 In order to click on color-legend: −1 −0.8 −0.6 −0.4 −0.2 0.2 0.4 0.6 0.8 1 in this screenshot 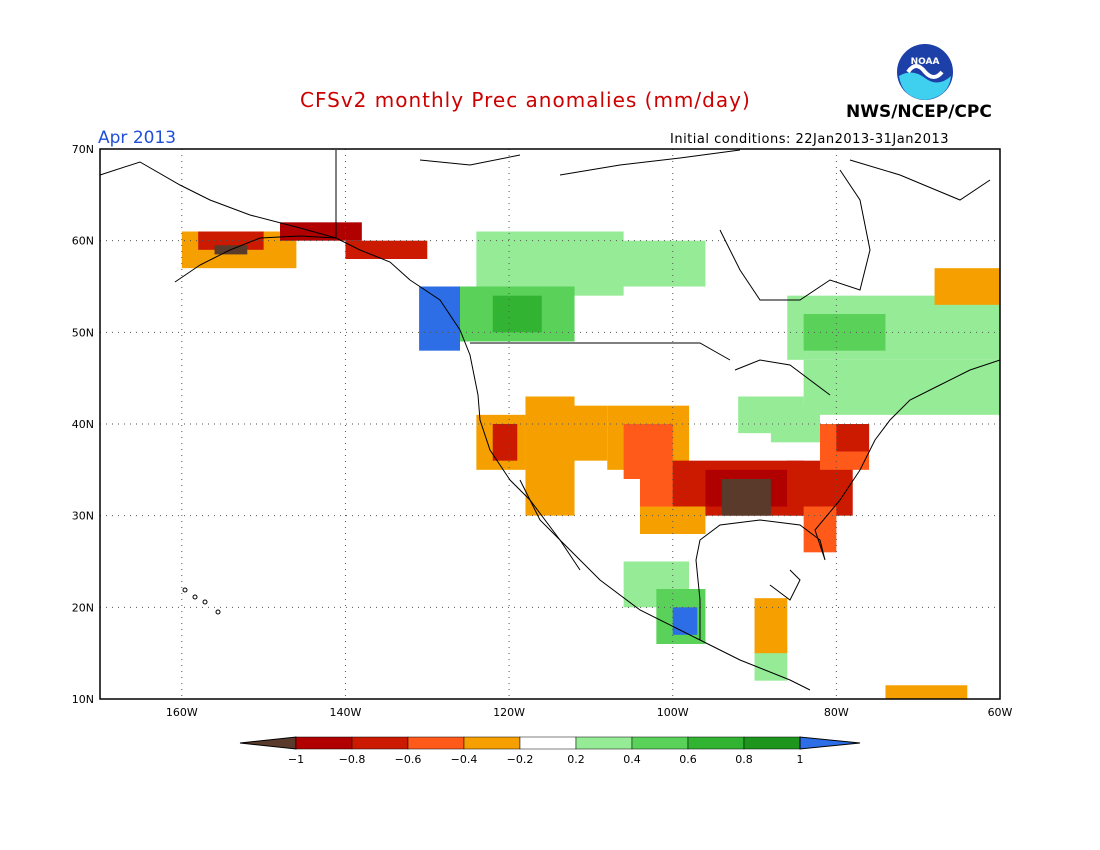, I will do `click(550, 751)`.